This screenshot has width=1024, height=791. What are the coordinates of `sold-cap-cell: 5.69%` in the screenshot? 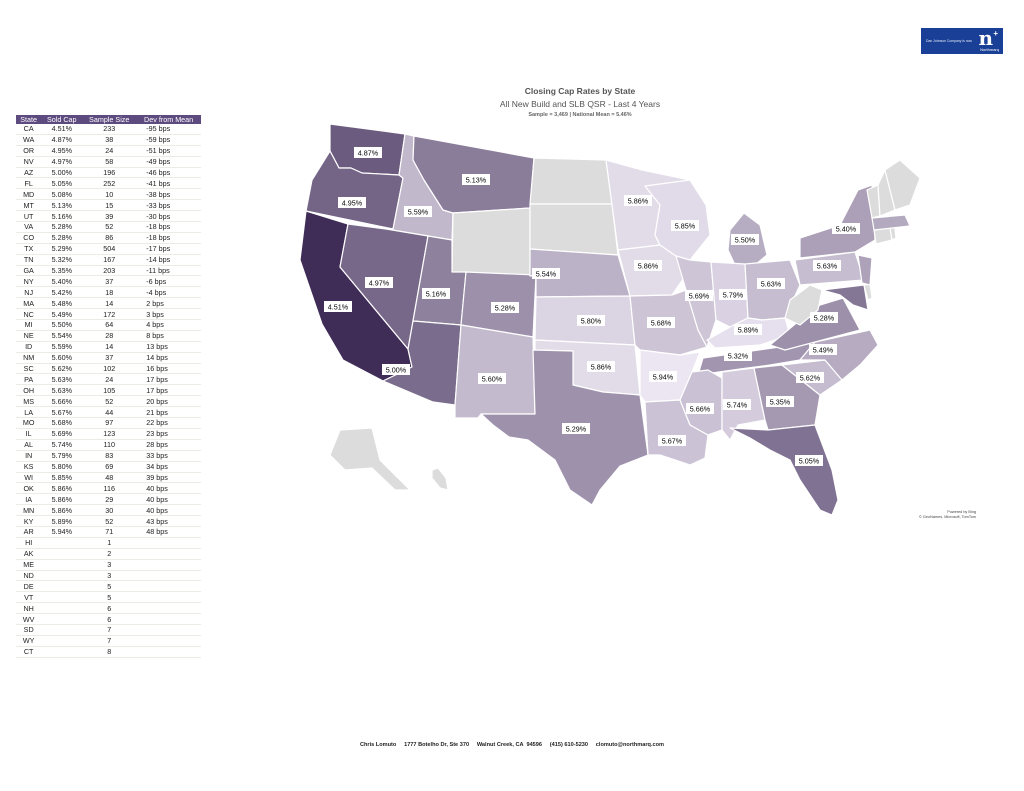 It's located at (62, 434).